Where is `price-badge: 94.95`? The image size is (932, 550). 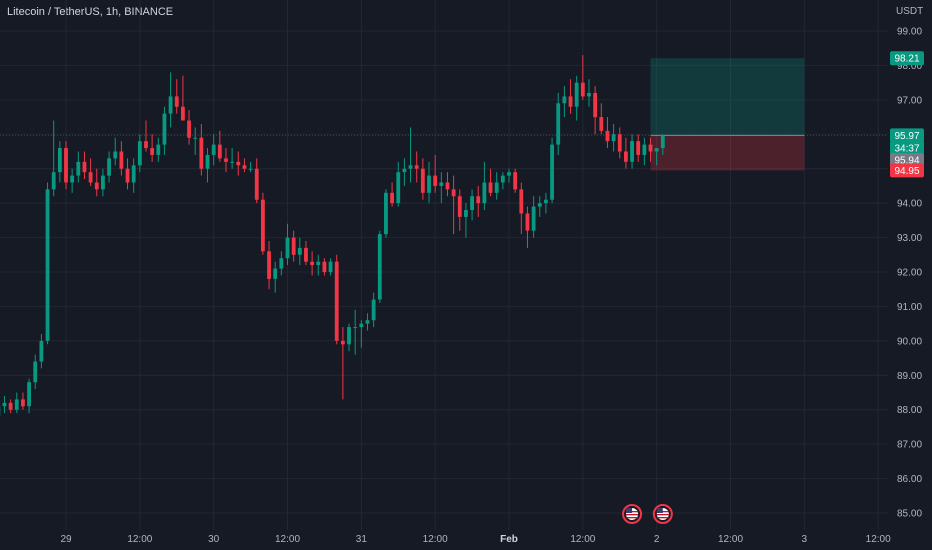
price-badge: 94.95 is located at coordinates (907, 170).